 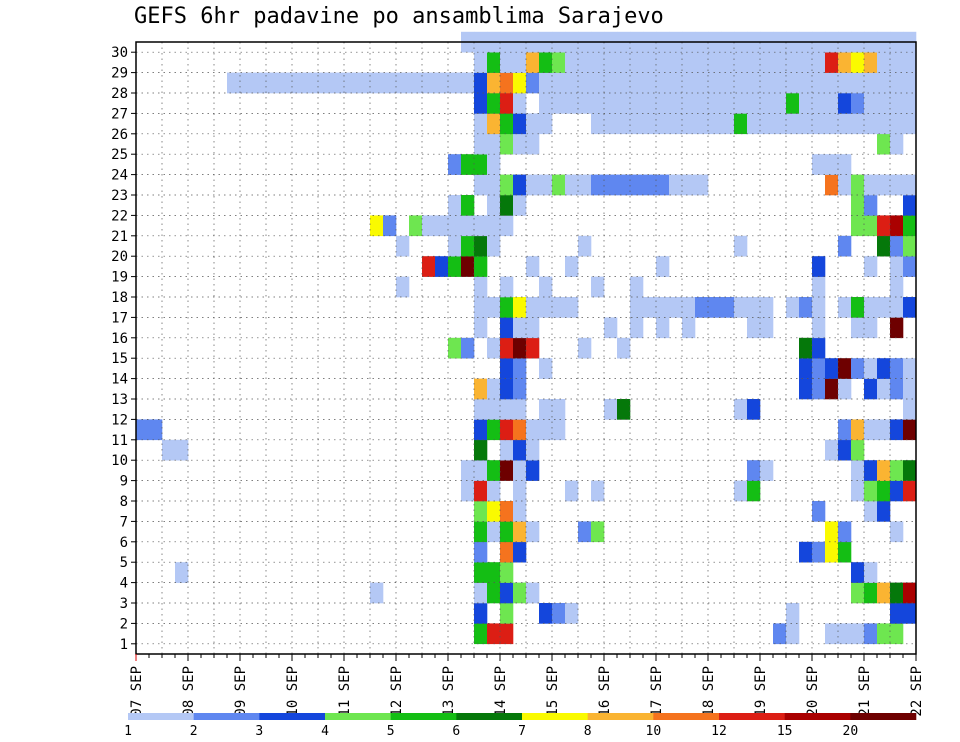 What do you see at coordinates (883, 716) in the screenshot?
I see `colorbar-segment` at bounding box center [883, 716].